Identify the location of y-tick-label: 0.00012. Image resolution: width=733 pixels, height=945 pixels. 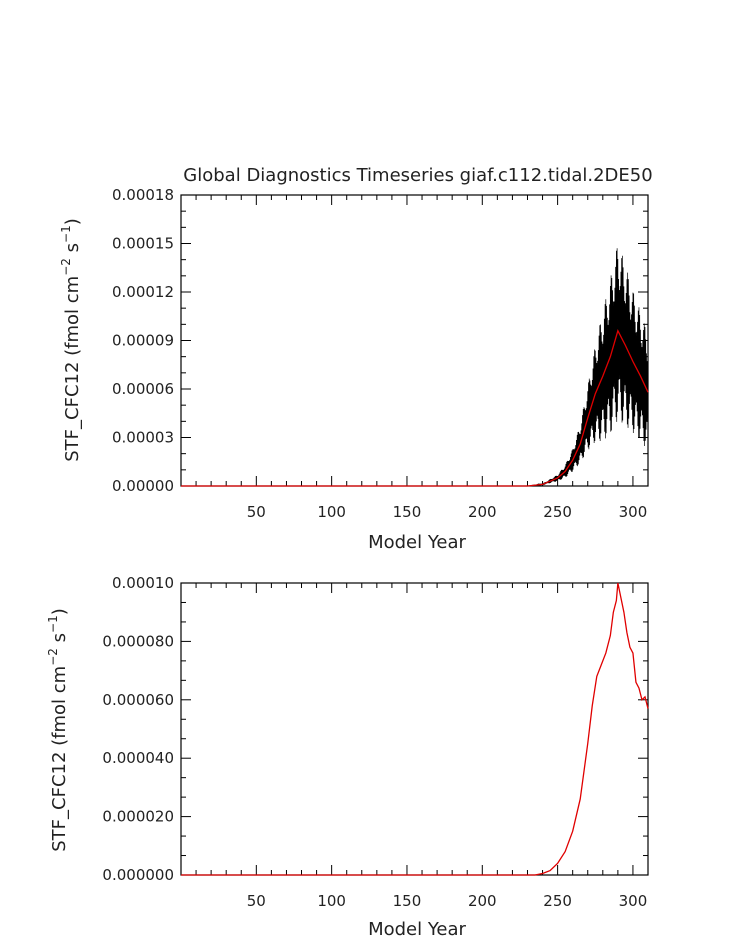
(143, 292).